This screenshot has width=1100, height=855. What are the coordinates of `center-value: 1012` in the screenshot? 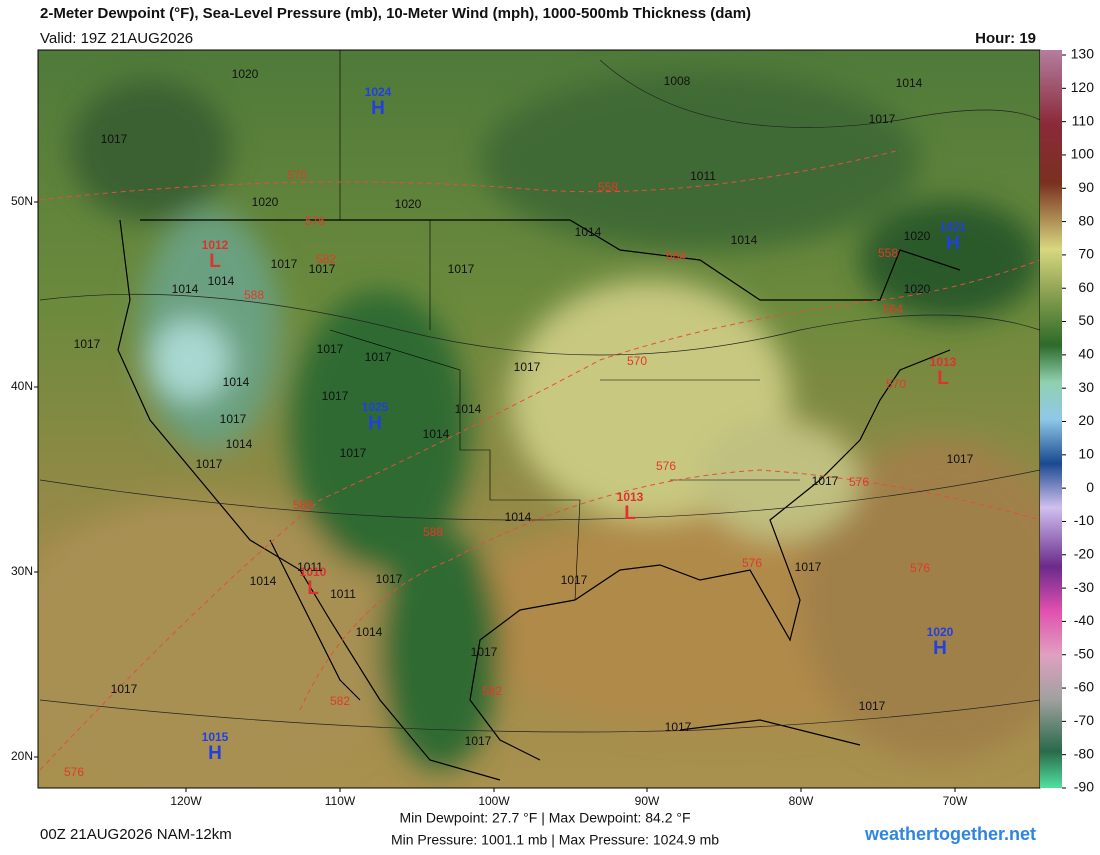 It's located at (215, 245).